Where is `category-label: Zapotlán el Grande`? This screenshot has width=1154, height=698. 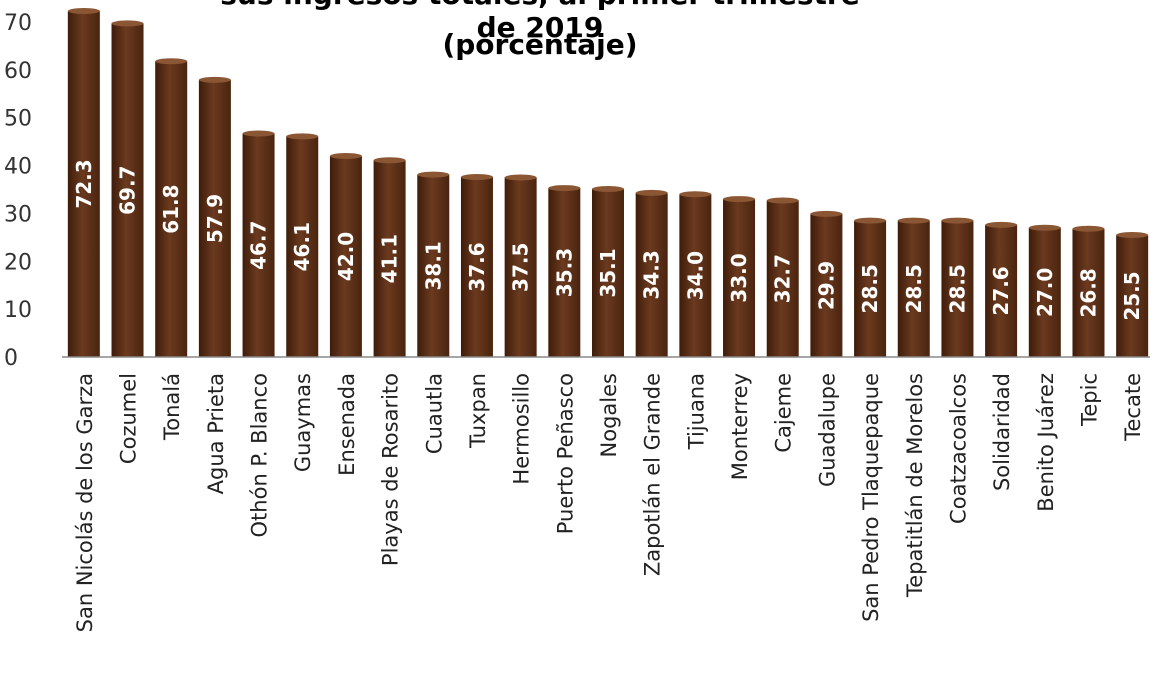
category-label: Zapotlán el Grande is located at coordinates (653, 474).